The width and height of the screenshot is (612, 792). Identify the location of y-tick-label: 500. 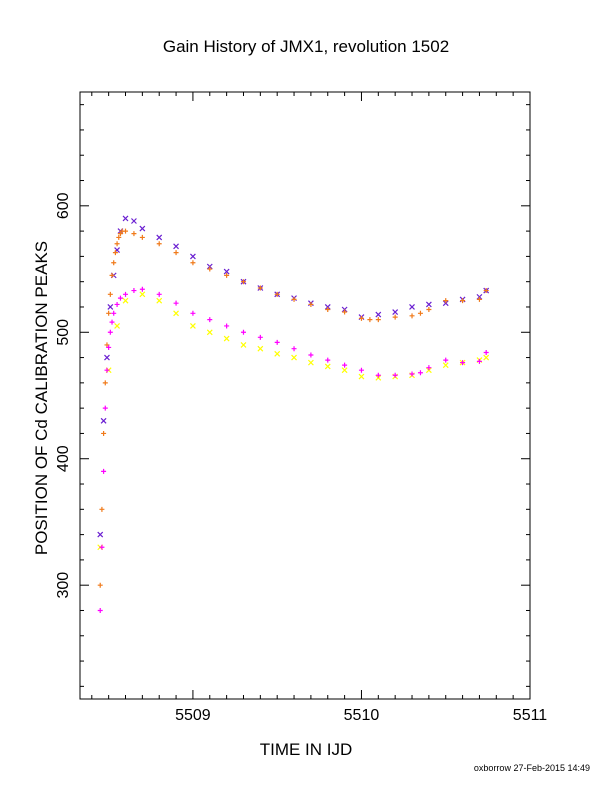
(63, 332).